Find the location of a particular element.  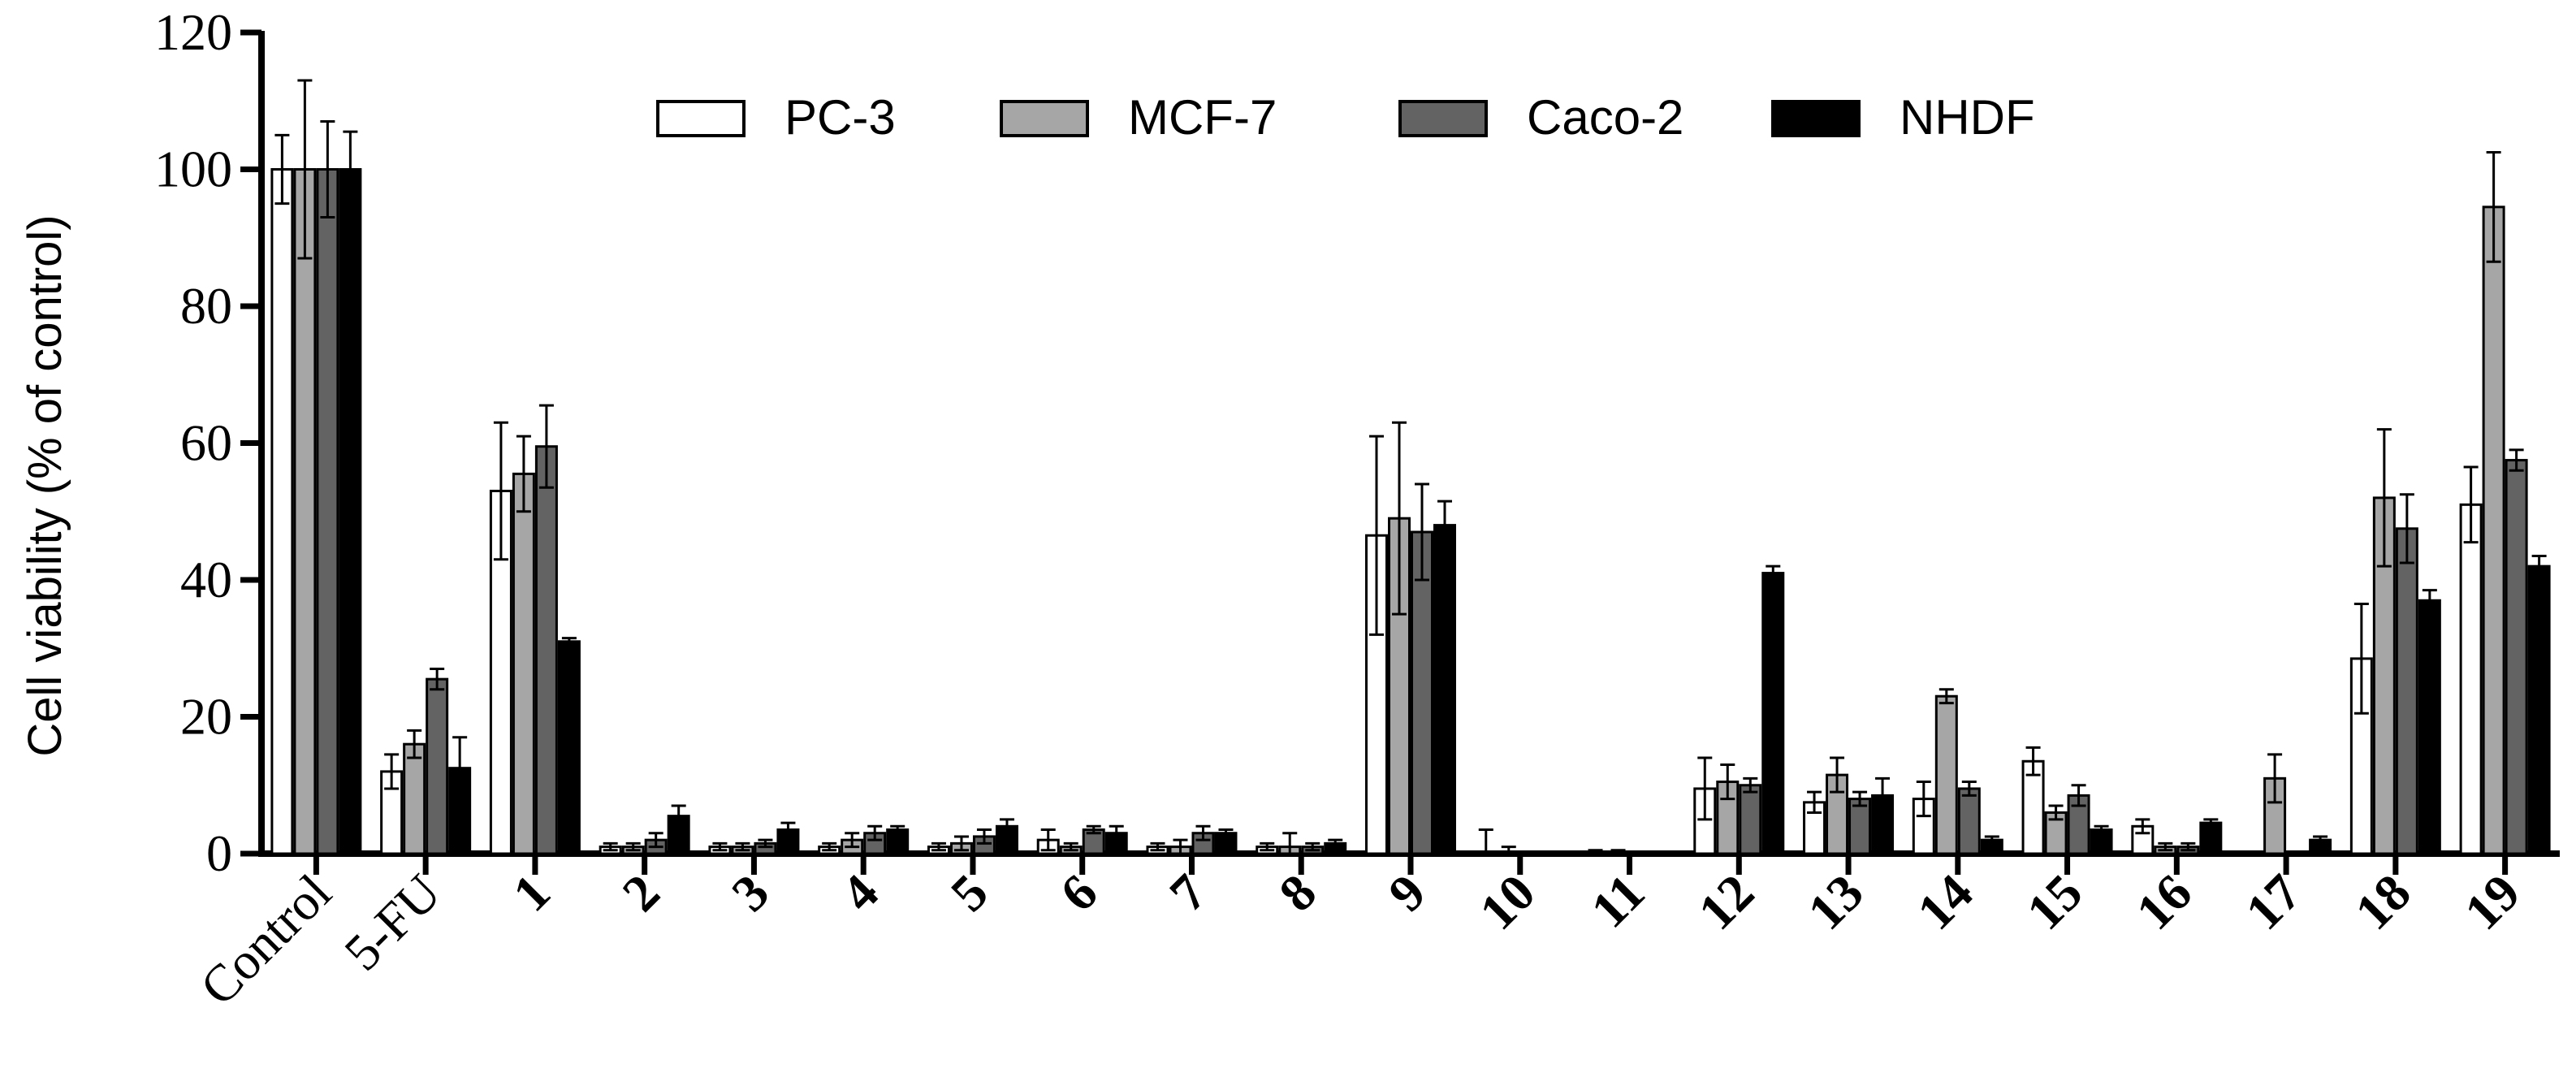

x-category-label: 9 is located at coordinates (1407, 893).